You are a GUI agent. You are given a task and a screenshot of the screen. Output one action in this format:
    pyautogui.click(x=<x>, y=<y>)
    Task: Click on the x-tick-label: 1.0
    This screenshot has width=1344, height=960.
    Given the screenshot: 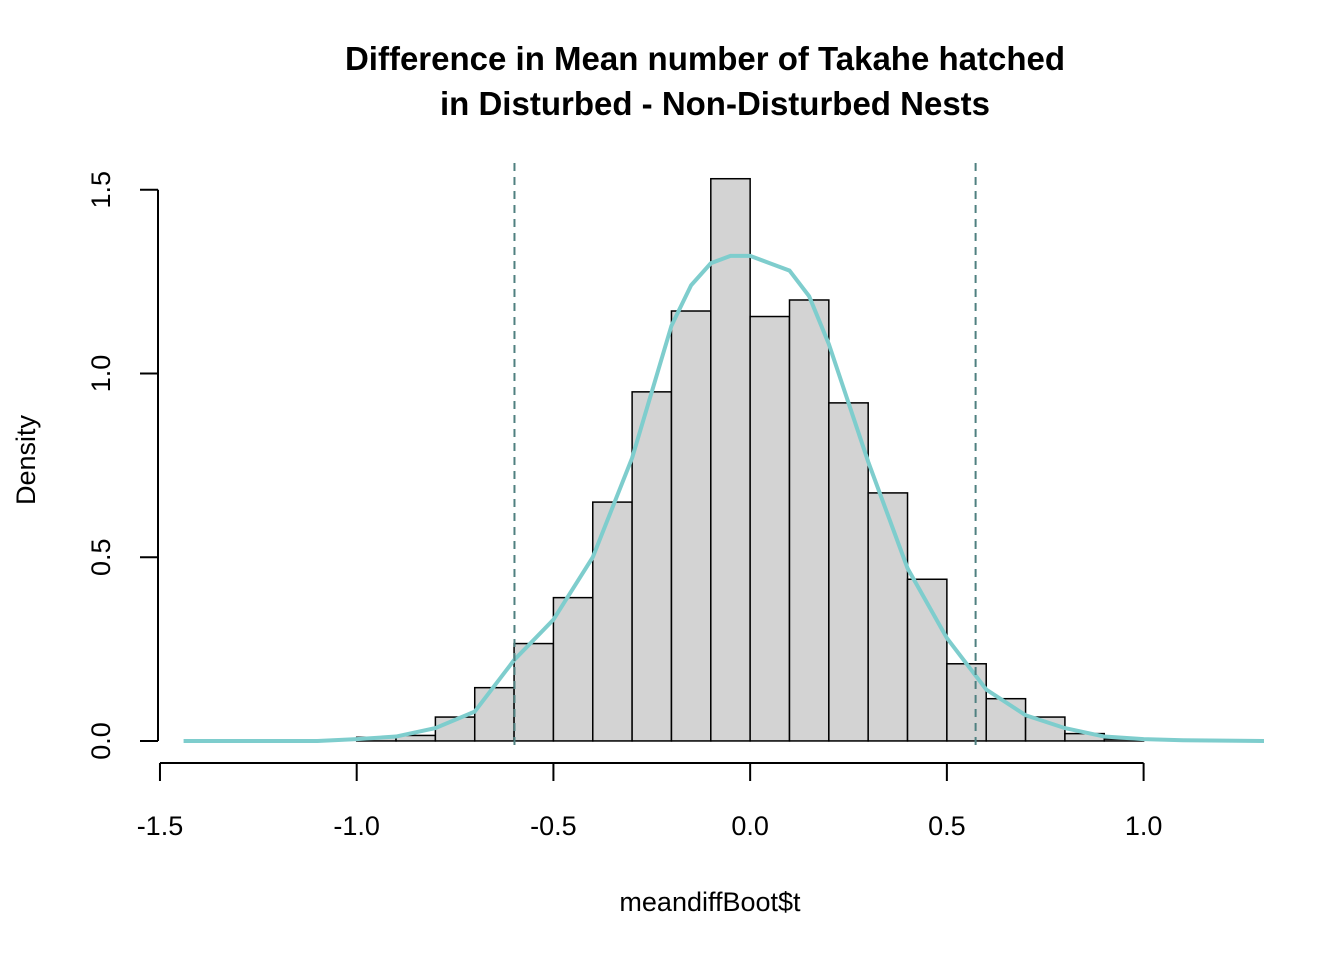 What is the action you would take?
    pyautogui.click(x=1144, y=826)
    